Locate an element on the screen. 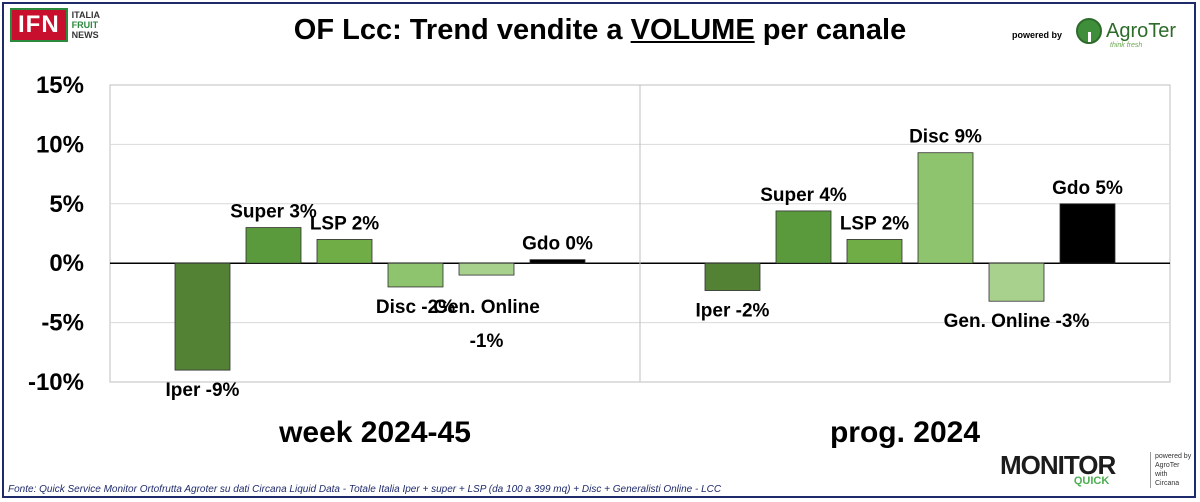 Image resolution: width=1200 pixels, height=502 pixels. data-label: Super 4% is located at coordinates (803, 195).